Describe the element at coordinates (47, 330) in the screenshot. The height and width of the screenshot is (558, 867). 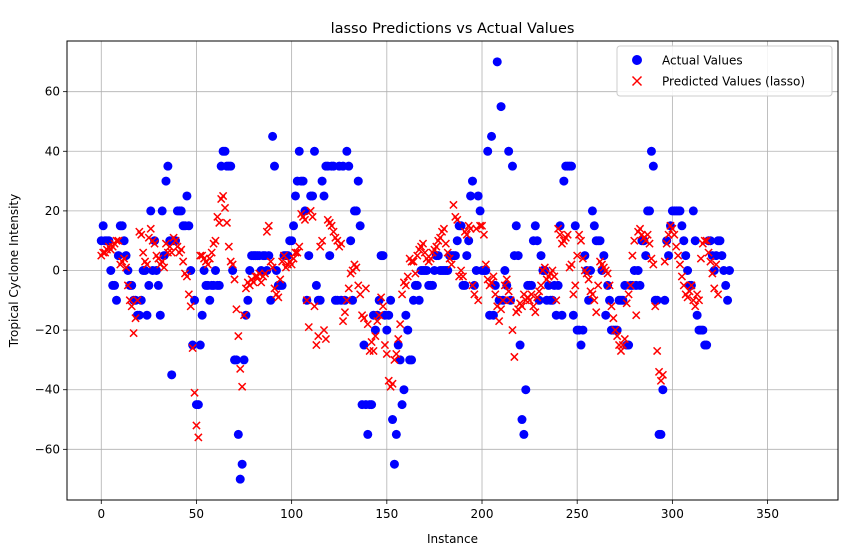
I see `y-tick-label: −20` at that location.